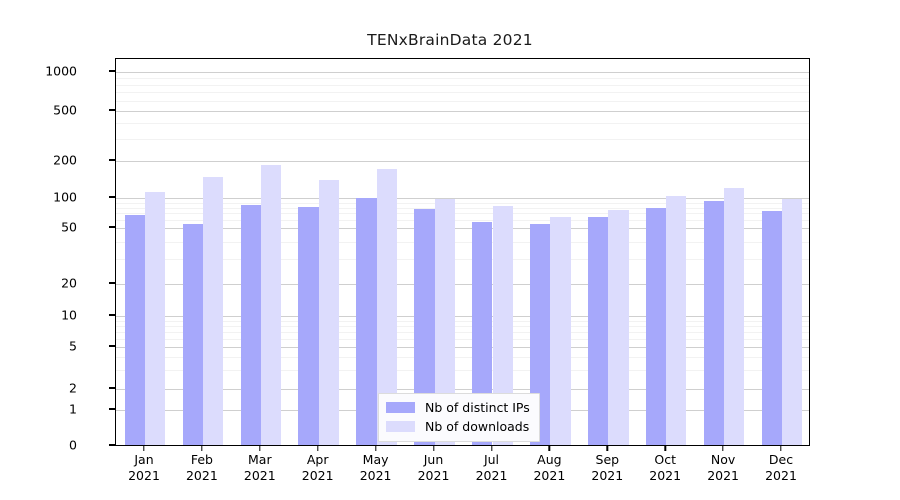  I want to click on x-tick-month: Nov, so click(723, 459).